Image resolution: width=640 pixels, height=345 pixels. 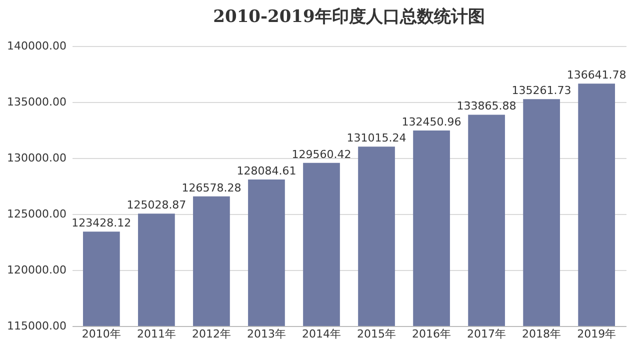 I want to click on data-label: 129560.42, so click(x=322, y=154).